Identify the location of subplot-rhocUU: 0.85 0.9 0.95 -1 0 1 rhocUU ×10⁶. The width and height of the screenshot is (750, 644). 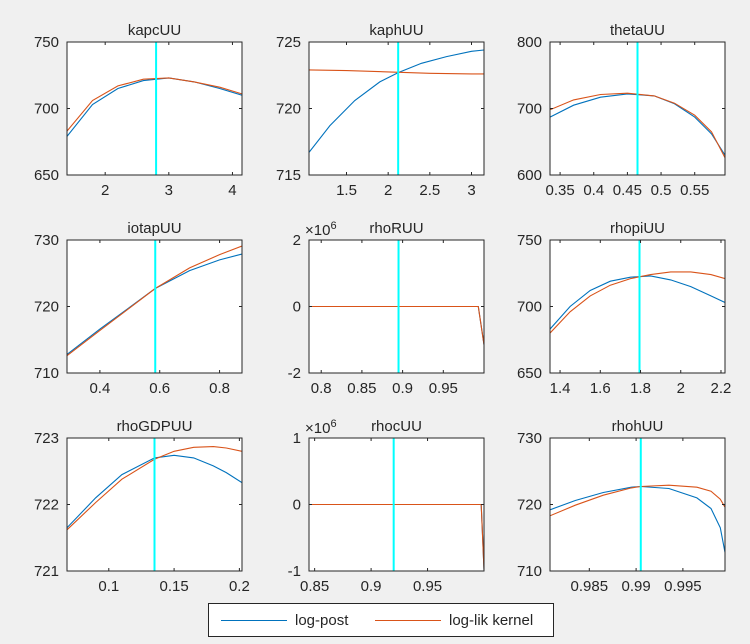
(386, 506).